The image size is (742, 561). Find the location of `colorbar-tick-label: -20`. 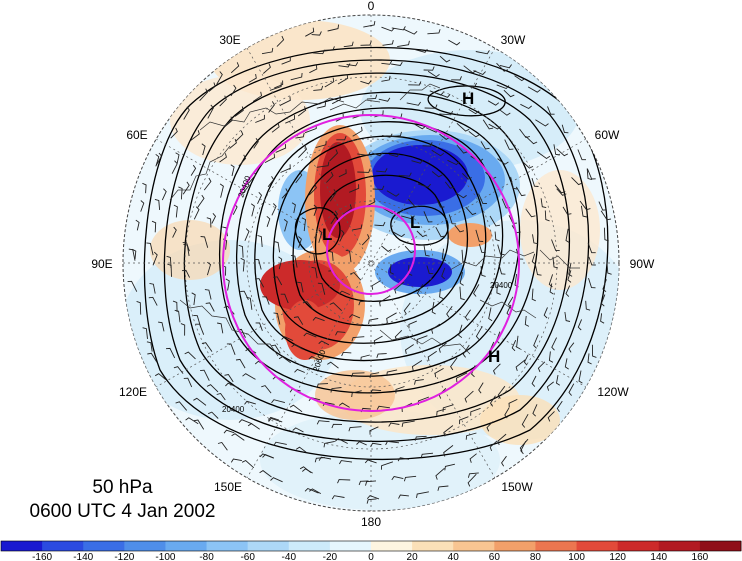

colorbar-tick-label: -20 is located at coordinates (330, 556).